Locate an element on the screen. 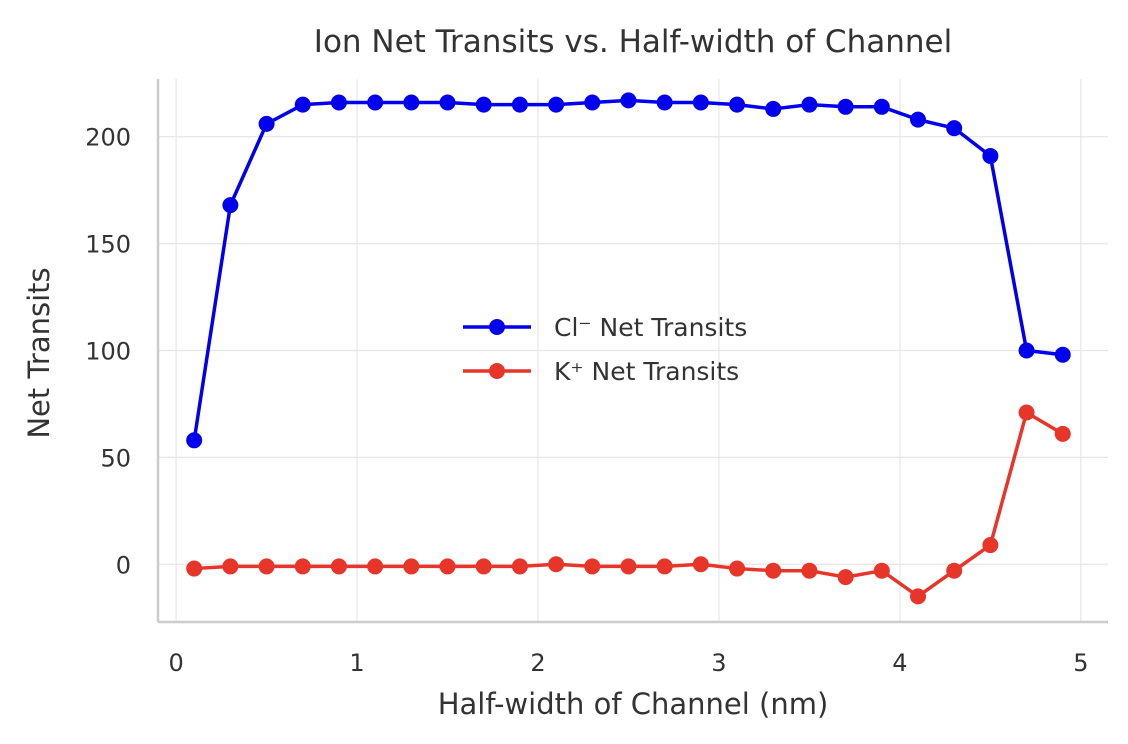  y-tick-label: 100 is located at coordinates (108, 352).